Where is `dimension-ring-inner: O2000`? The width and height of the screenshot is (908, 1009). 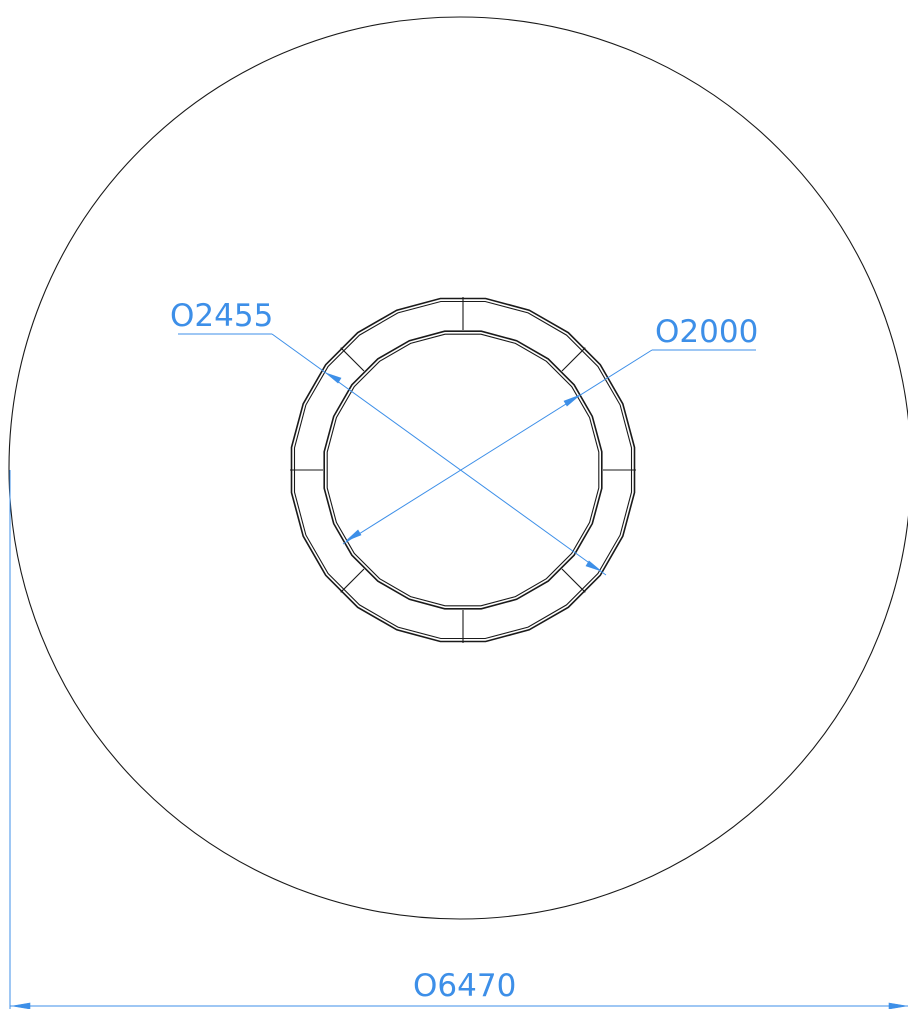 dimension-ring-inner: O2000 is located at coordinates (550, 429).